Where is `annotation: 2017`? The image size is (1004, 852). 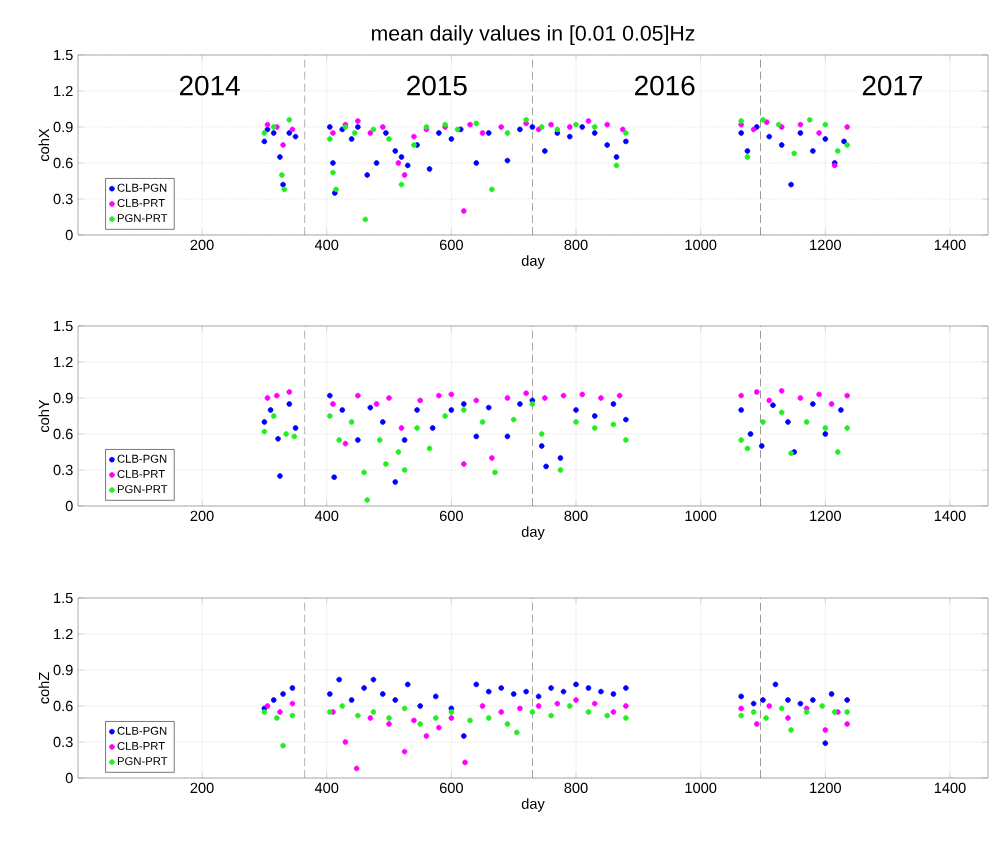 annotation: 2017 is located at coordinates (892, 85).